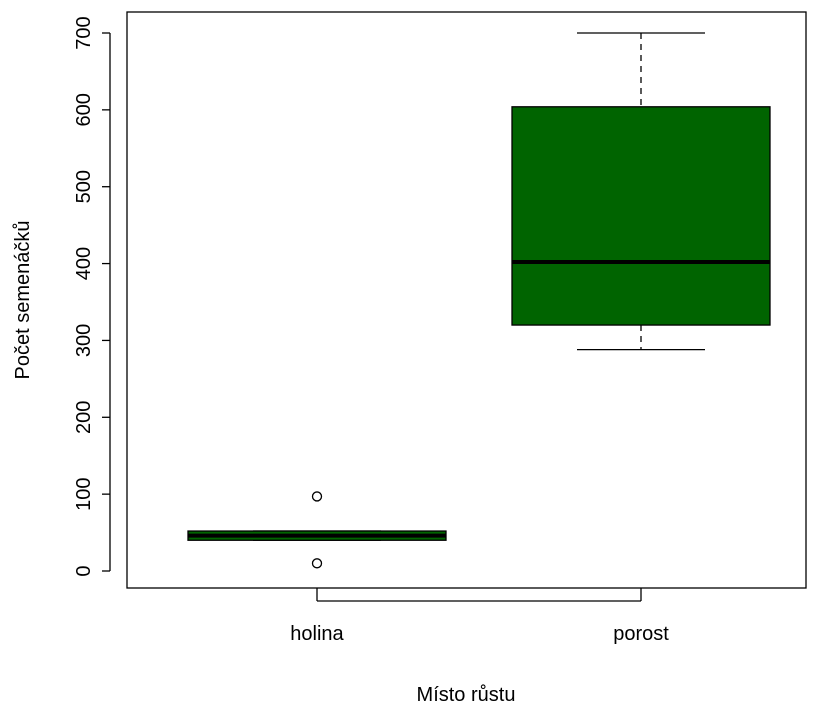 This screenshot has width=820, height=704. What do you see at coordinates (84, 109) in the screenshot?
I see `y-tick-label: 600` at bounding box center [84, 109].